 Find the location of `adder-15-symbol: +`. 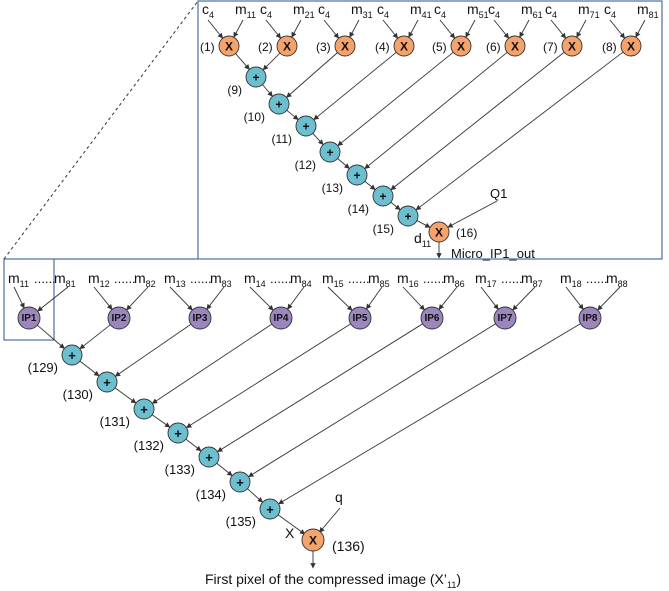

adder-15-symbol: + is located at coordinates (407, 217).